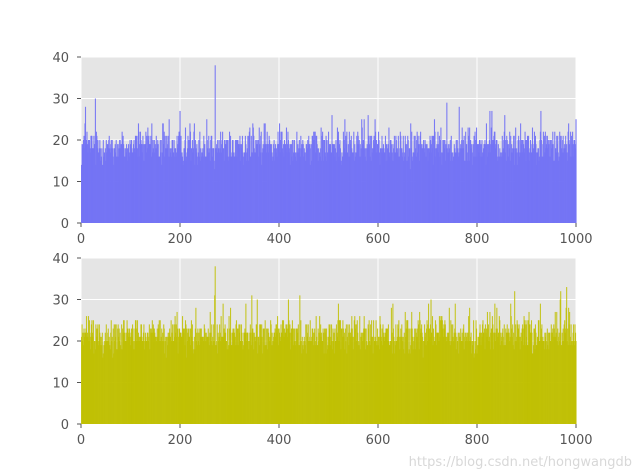 The image size is (640, 476). I want to click on watermark-text: https://blog.csdn.net/hongwangdb, so click(520, 462).